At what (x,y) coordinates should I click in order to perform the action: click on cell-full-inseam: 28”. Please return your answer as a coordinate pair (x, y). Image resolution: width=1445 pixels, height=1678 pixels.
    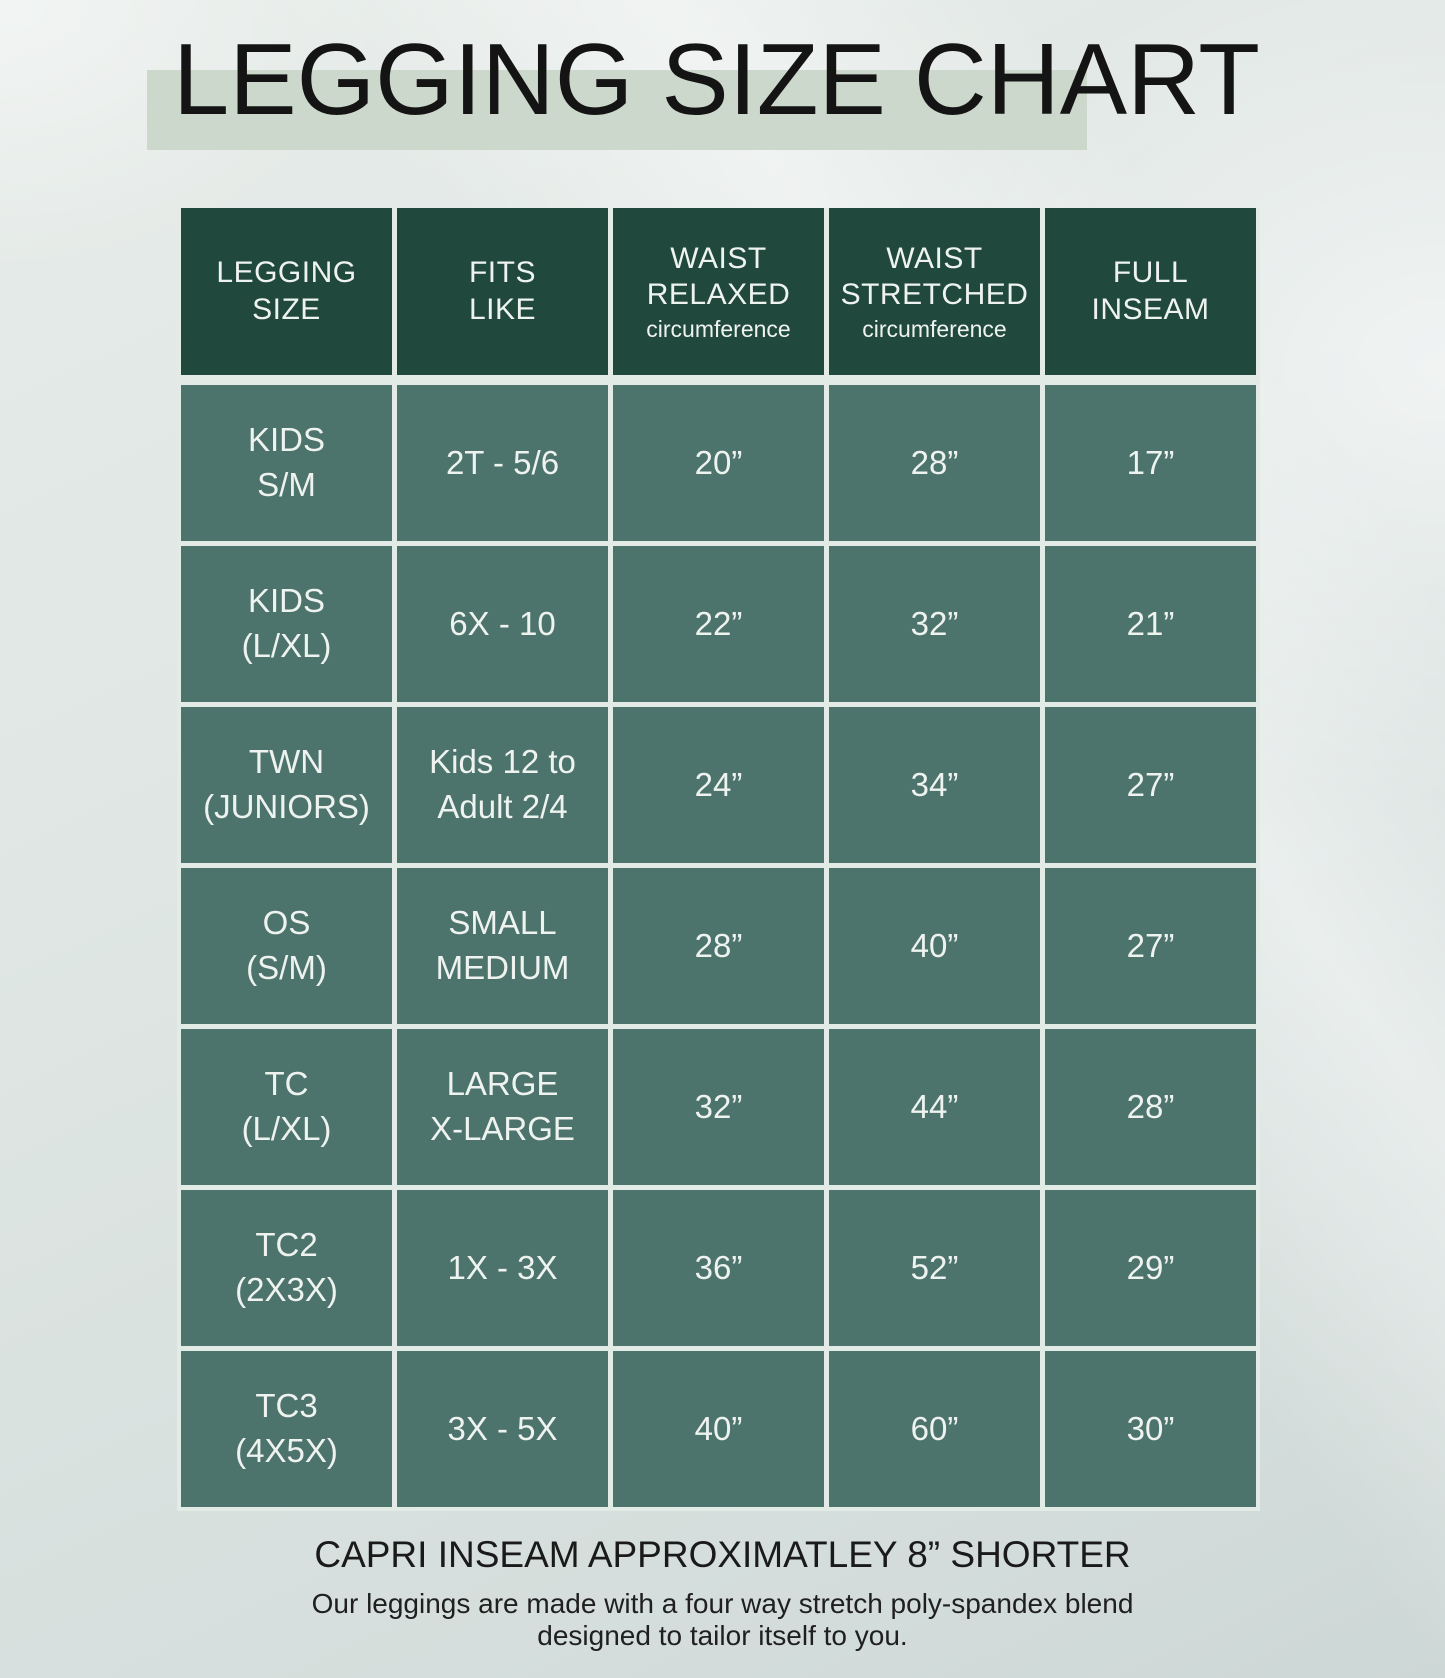
    Looking at the image, I should click on (1150, 1107).